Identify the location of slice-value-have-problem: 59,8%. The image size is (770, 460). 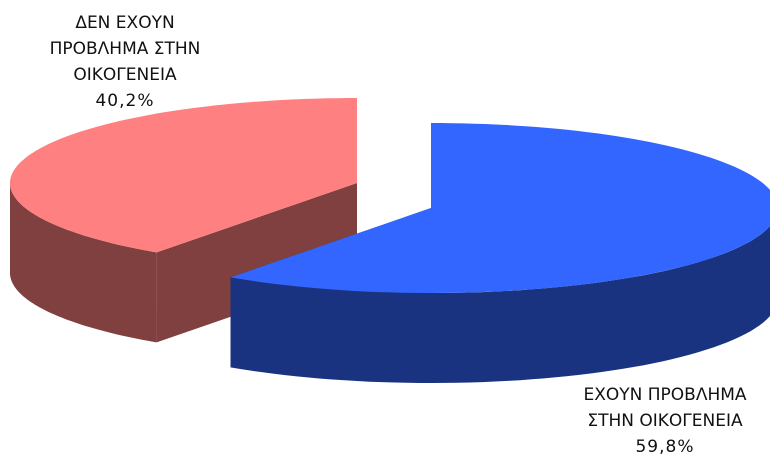
(665, 447).